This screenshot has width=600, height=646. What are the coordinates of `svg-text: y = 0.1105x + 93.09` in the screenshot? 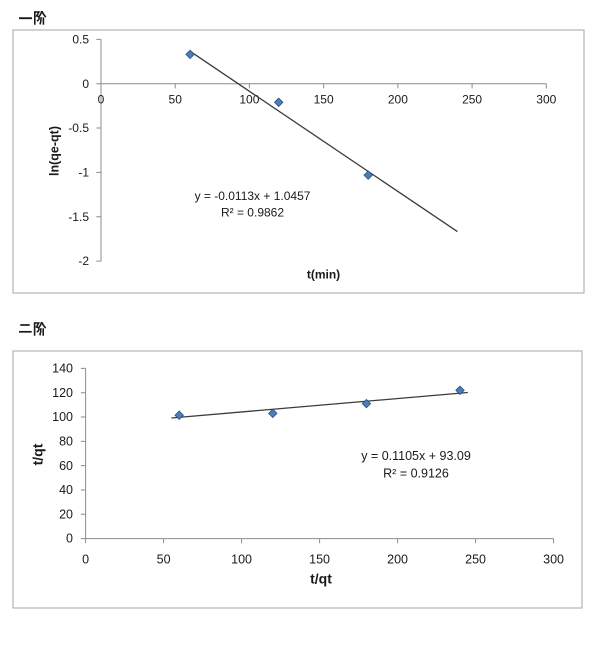 It's located at (416, 456).